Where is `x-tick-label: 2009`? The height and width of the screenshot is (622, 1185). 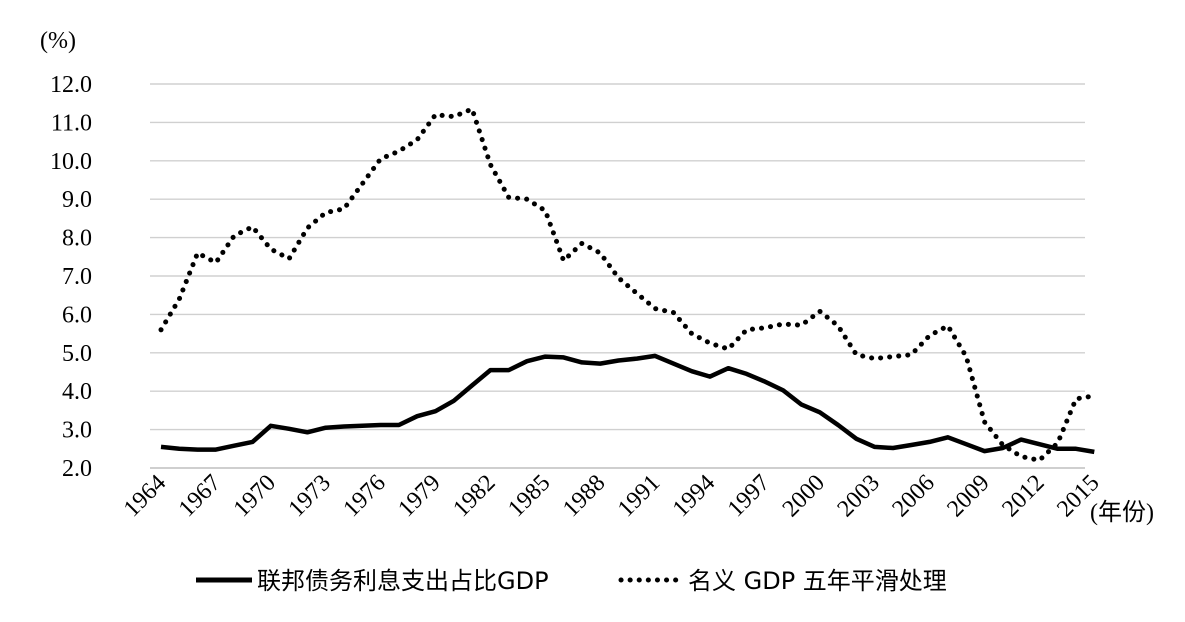
x-tick-label: 2009 is located at coordinates (968, 496).